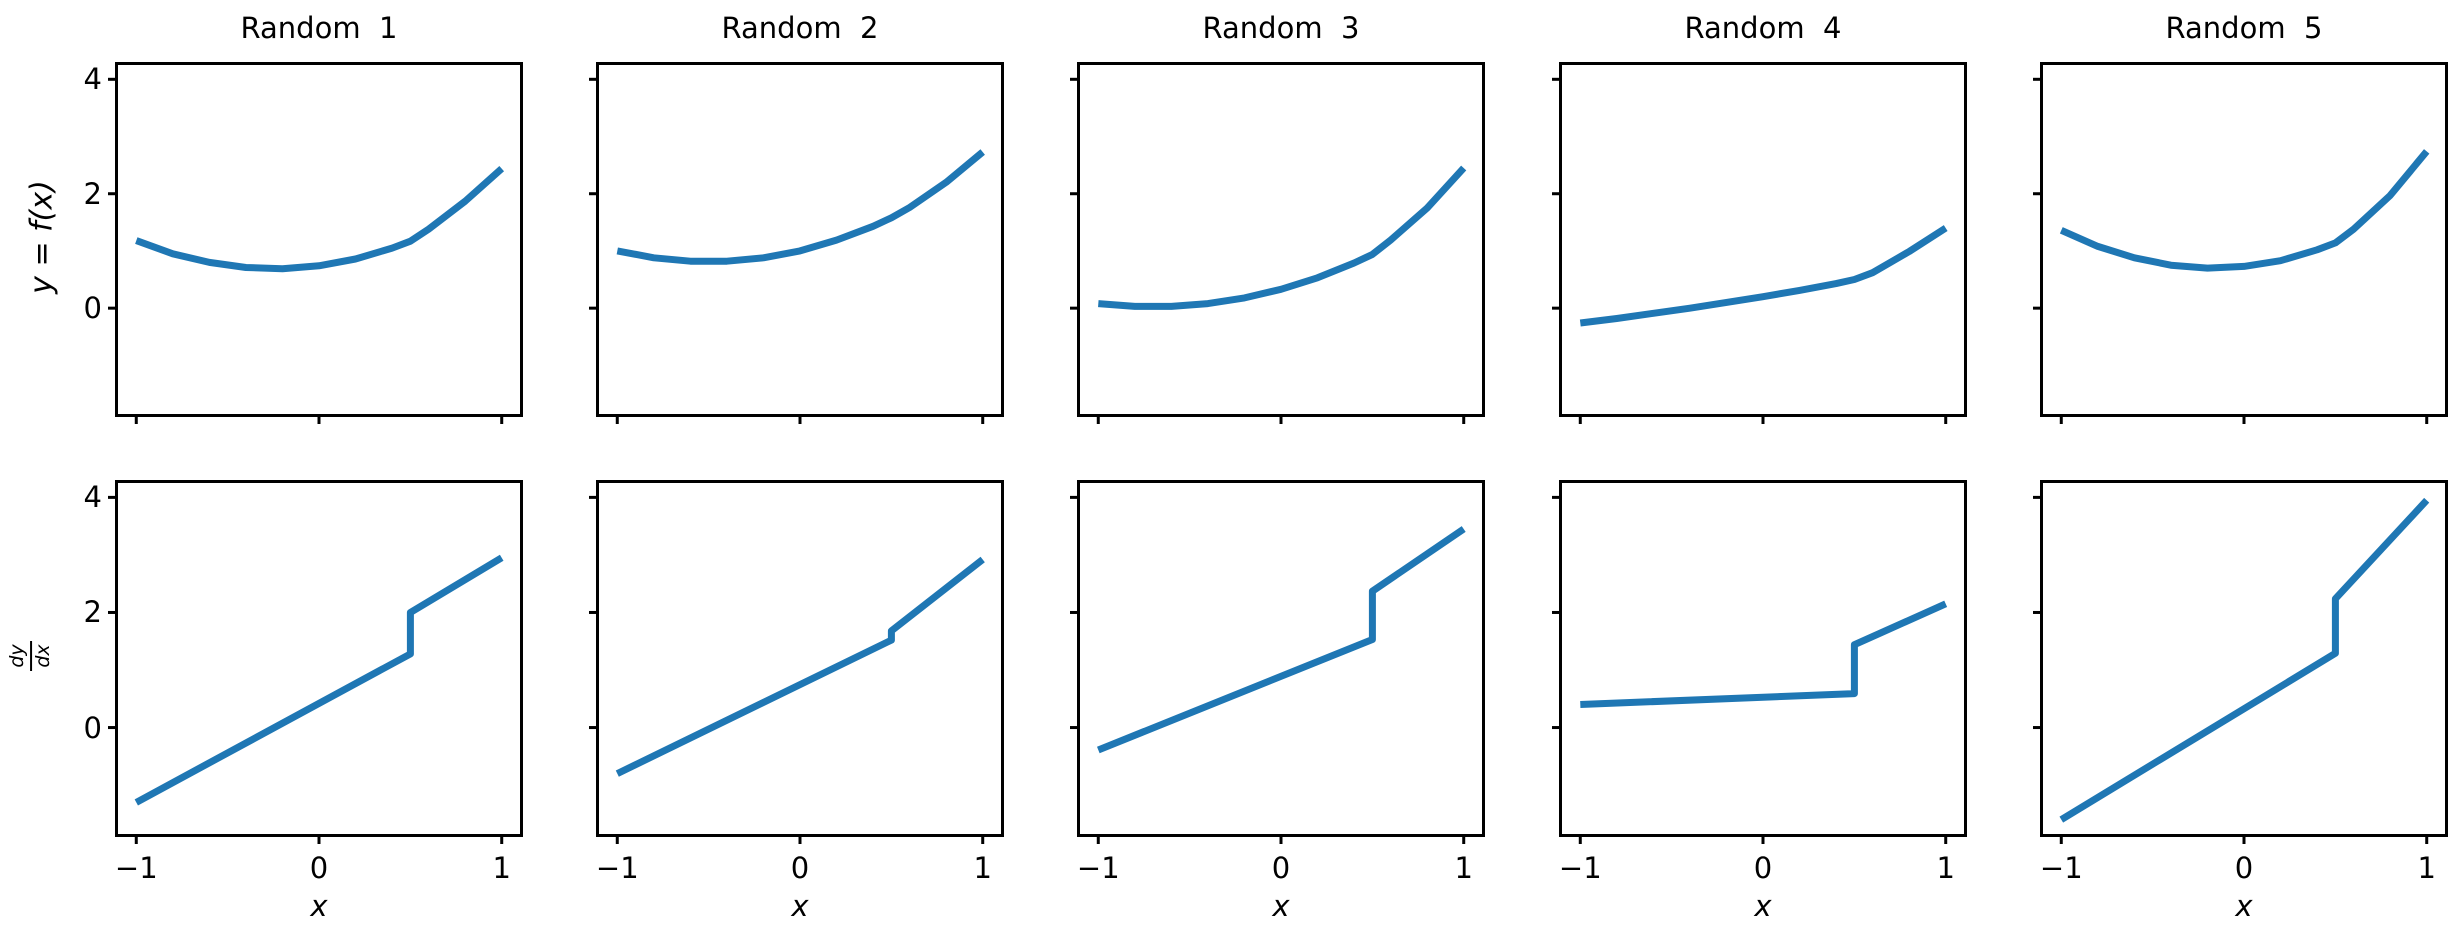  I want to click on axes-dfdx-random-4: −1 0 1, so click(1759, 682).